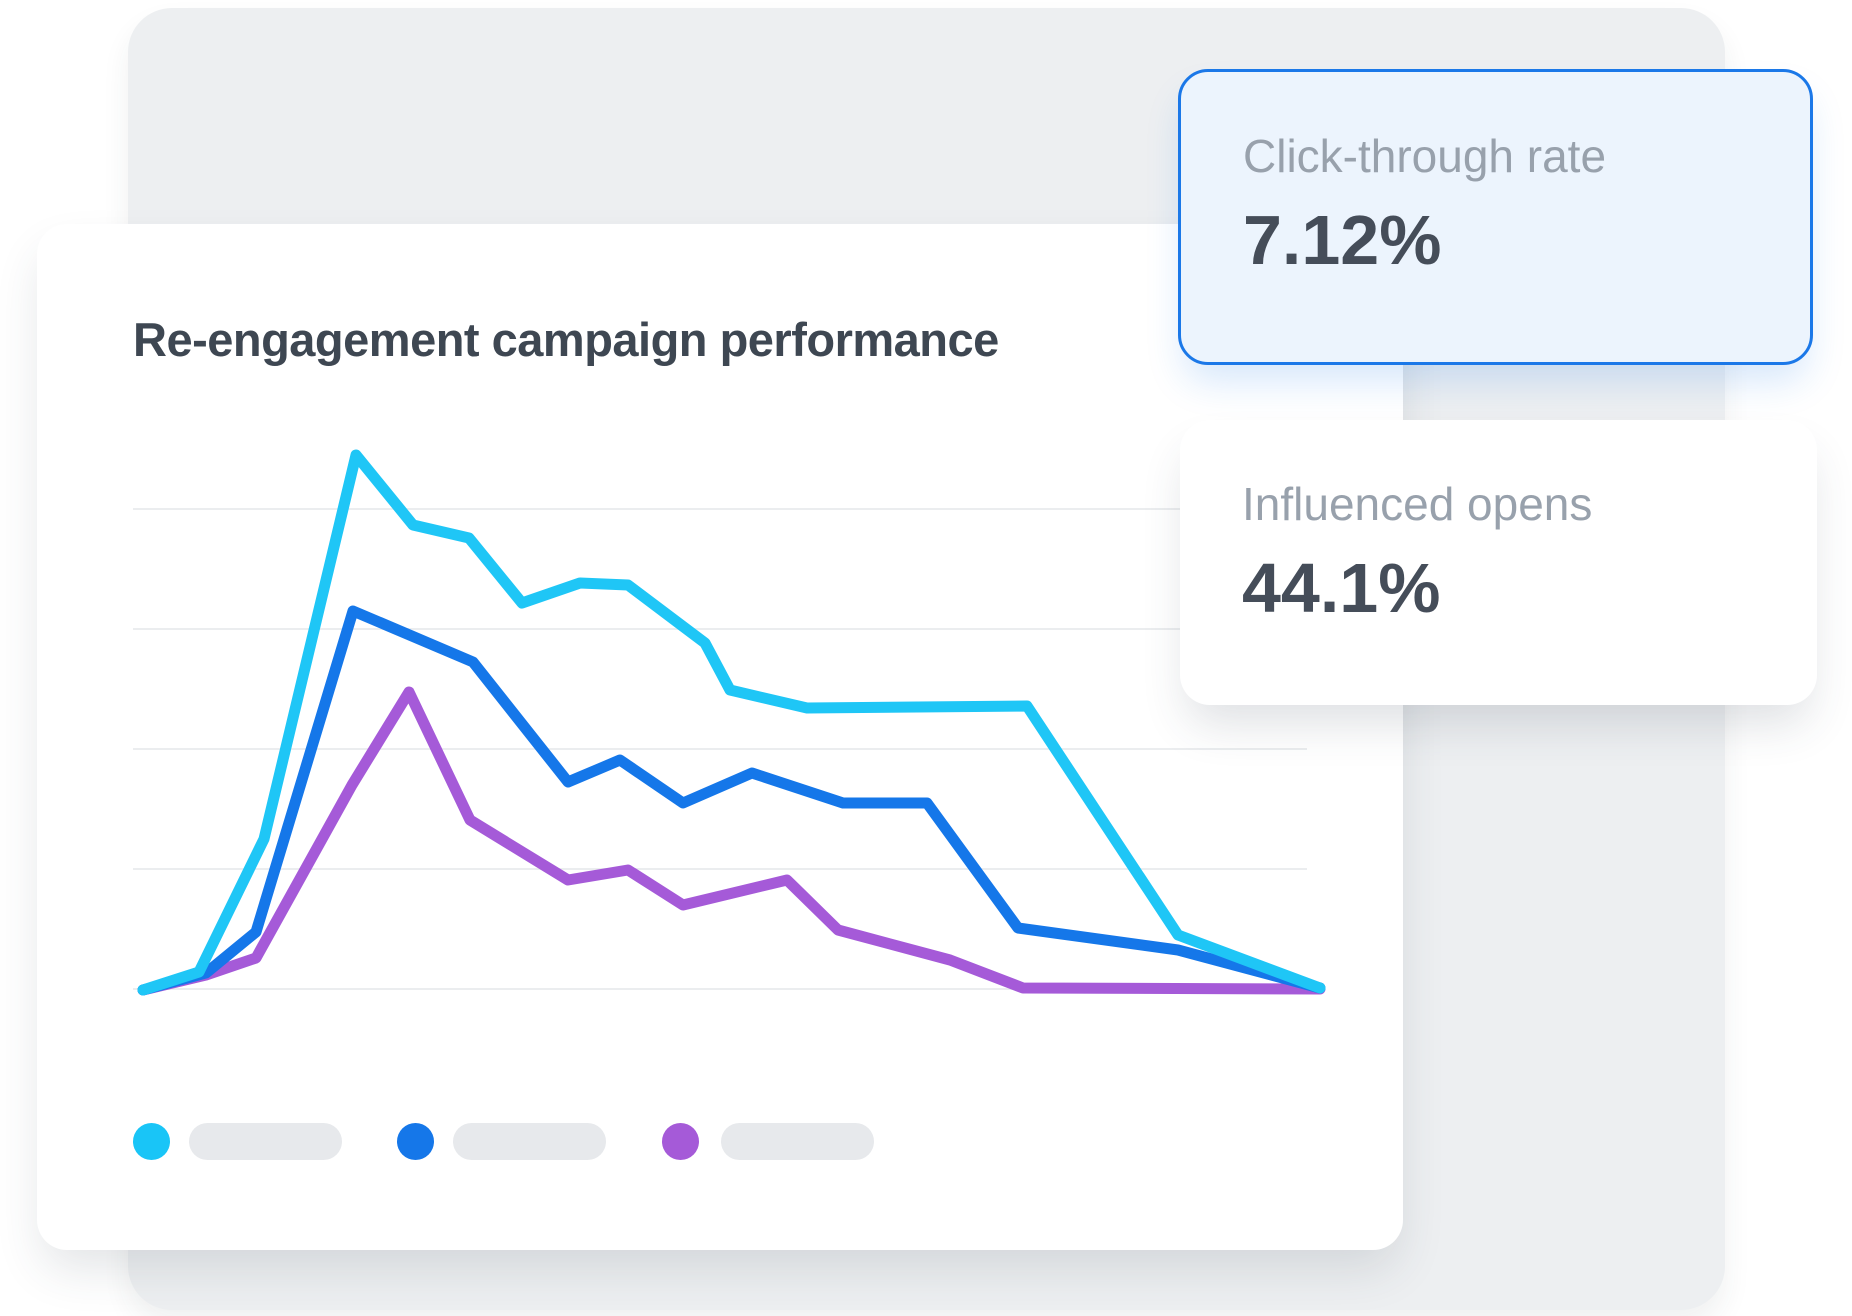  What do you see at coordinates (1498, 562) in the screenshot?
I see `stat-card-influenced-opens: Influenced opens 44.1%` at bounding box center [1498, 562].